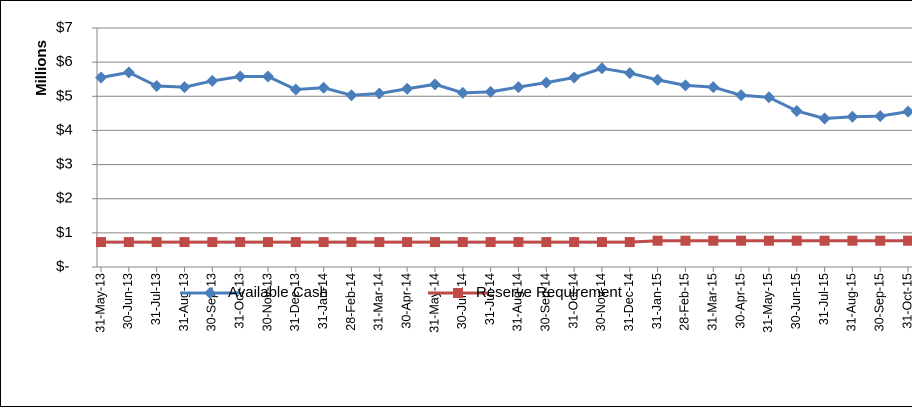 Image resolution: width=912 pixels, height=408 pixels. What do you see at coordinates (546, 302) in the screenshot?
I see `x-tick-label: 30-Sep-14` at bounding box center [546, 302].